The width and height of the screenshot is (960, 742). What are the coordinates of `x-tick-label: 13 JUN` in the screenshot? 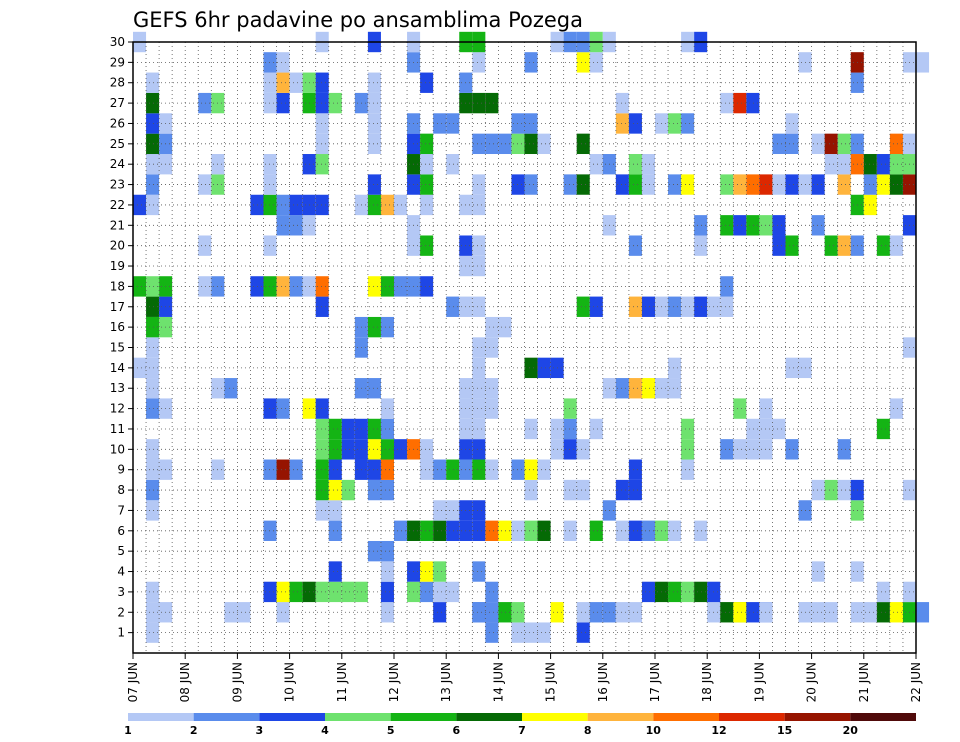 It's located at (446, 682).